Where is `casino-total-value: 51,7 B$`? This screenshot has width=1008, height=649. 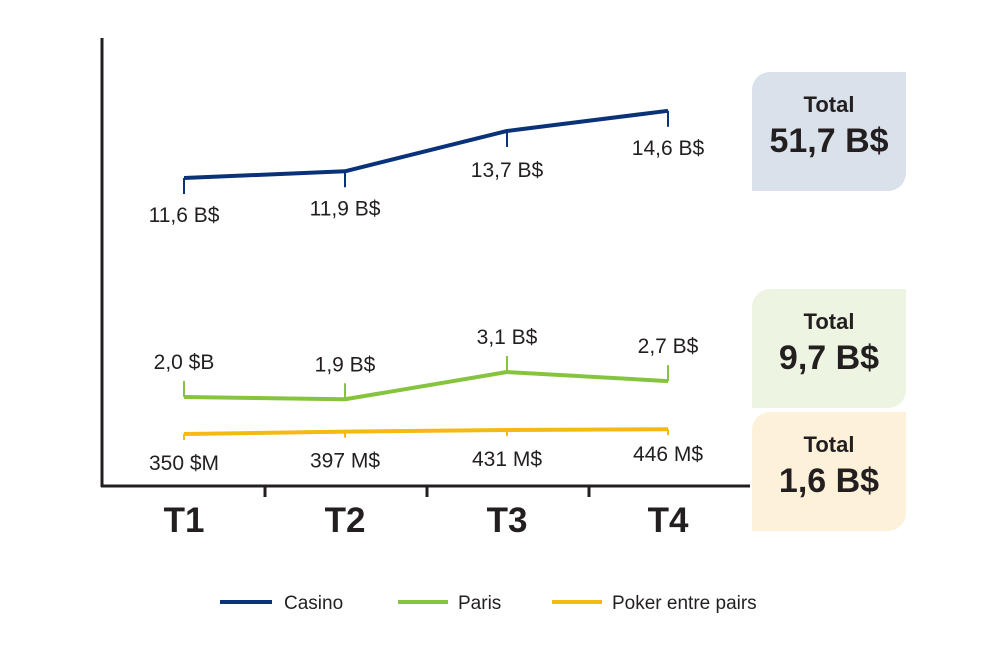 casino-total-value: 51,7 B$ is located at coordinates (829, 141).